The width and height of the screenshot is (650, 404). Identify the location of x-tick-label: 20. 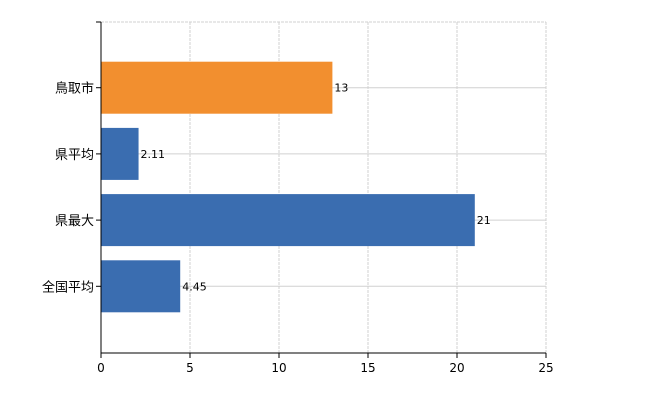
(456, 368).